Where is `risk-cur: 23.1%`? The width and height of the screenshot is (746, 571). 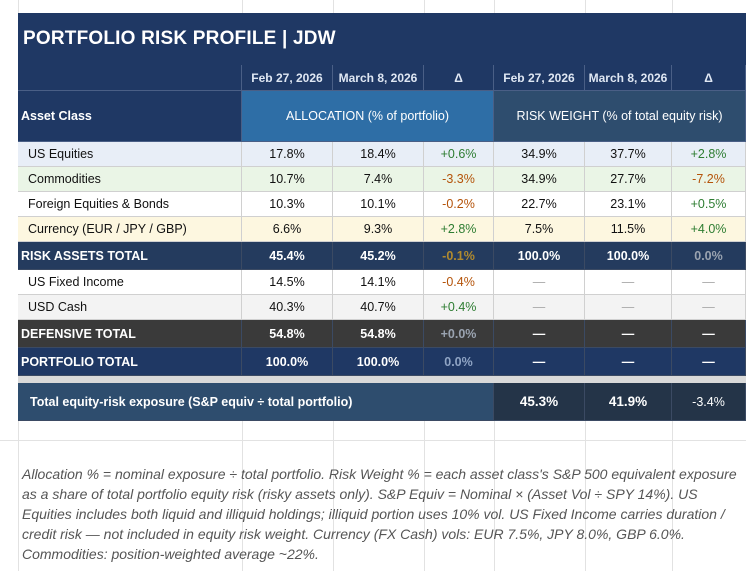
risk-cur: 23.1% is located at coordinates (628, 204).